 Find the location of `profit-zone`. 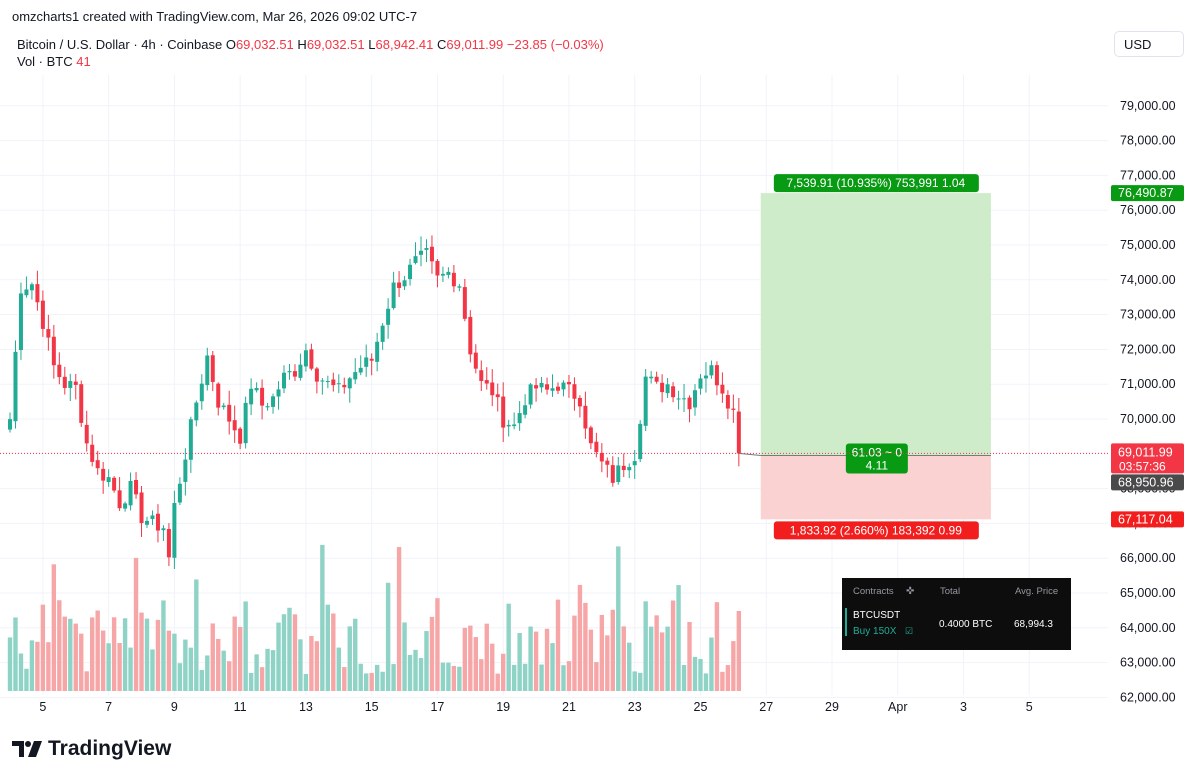

profit-zone is located at coordinates (875, 324).